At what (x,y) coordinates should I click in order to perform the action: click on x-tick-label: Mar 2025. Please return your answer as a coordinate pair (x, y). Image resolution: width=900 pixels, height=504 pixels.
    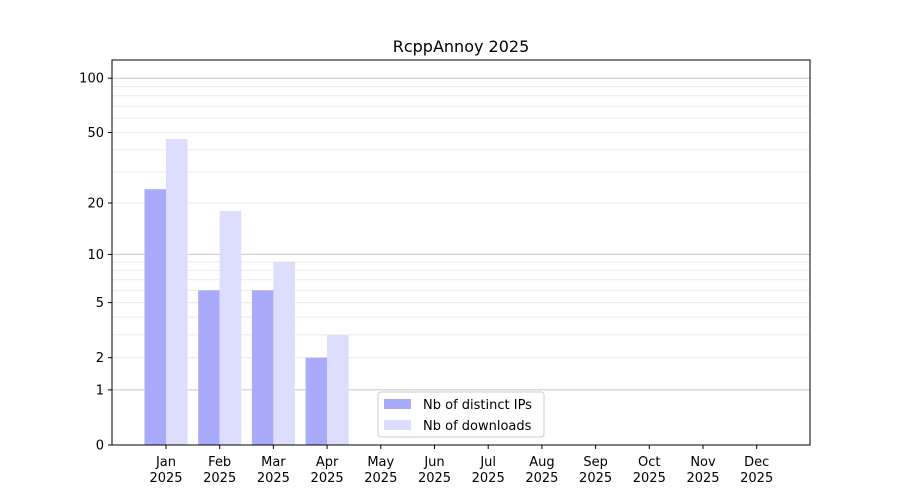
    Looking at the image, I should click on (273, 470).